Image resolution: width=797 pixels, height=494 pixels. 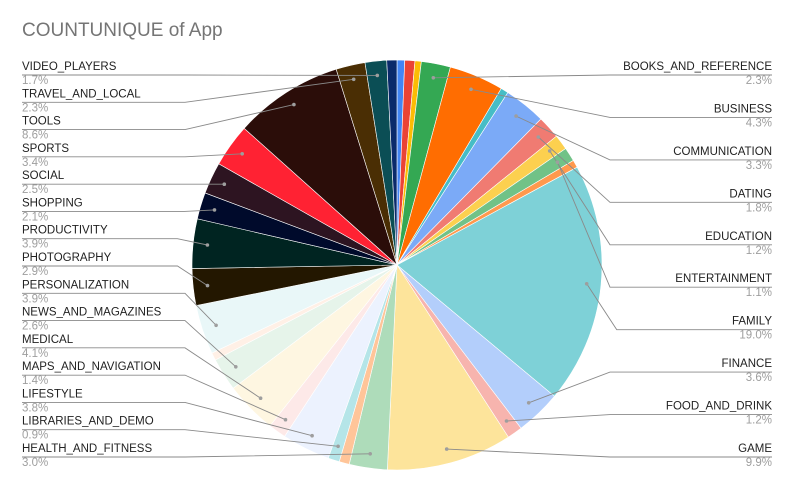 I want to click on slice-pct-family: 19.0%, so click(x=755, y=336).